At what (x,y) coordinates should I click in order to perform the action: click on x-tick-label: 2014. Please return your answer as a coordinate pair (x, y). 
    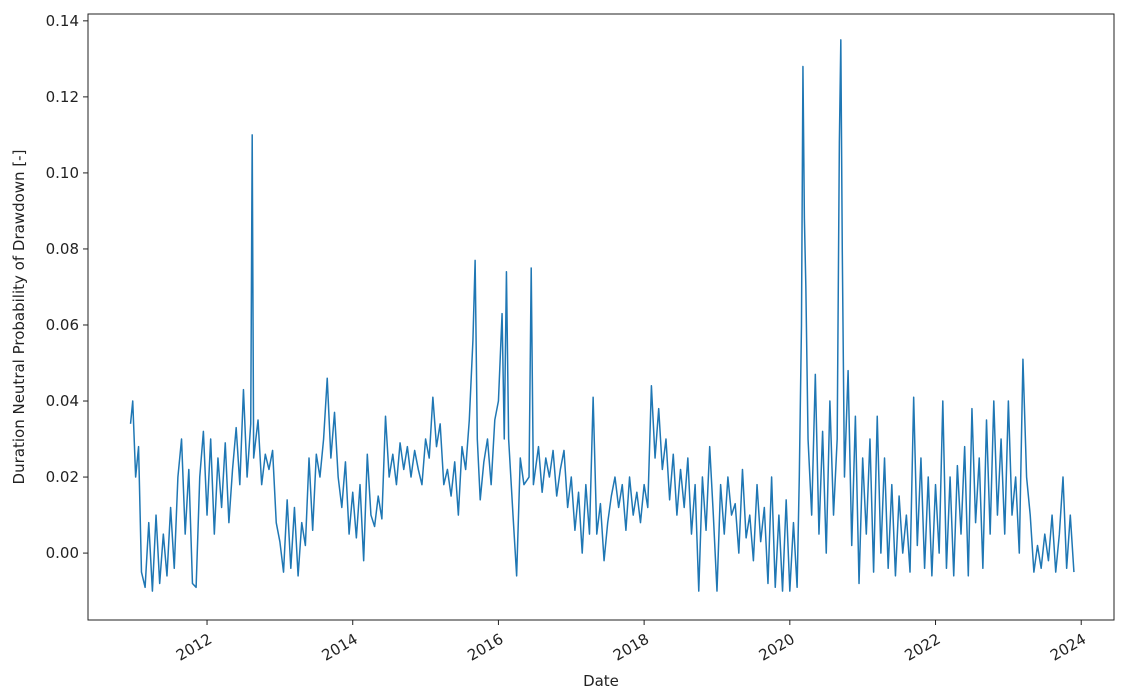
    Looking at the image, I should click on (340, 647).